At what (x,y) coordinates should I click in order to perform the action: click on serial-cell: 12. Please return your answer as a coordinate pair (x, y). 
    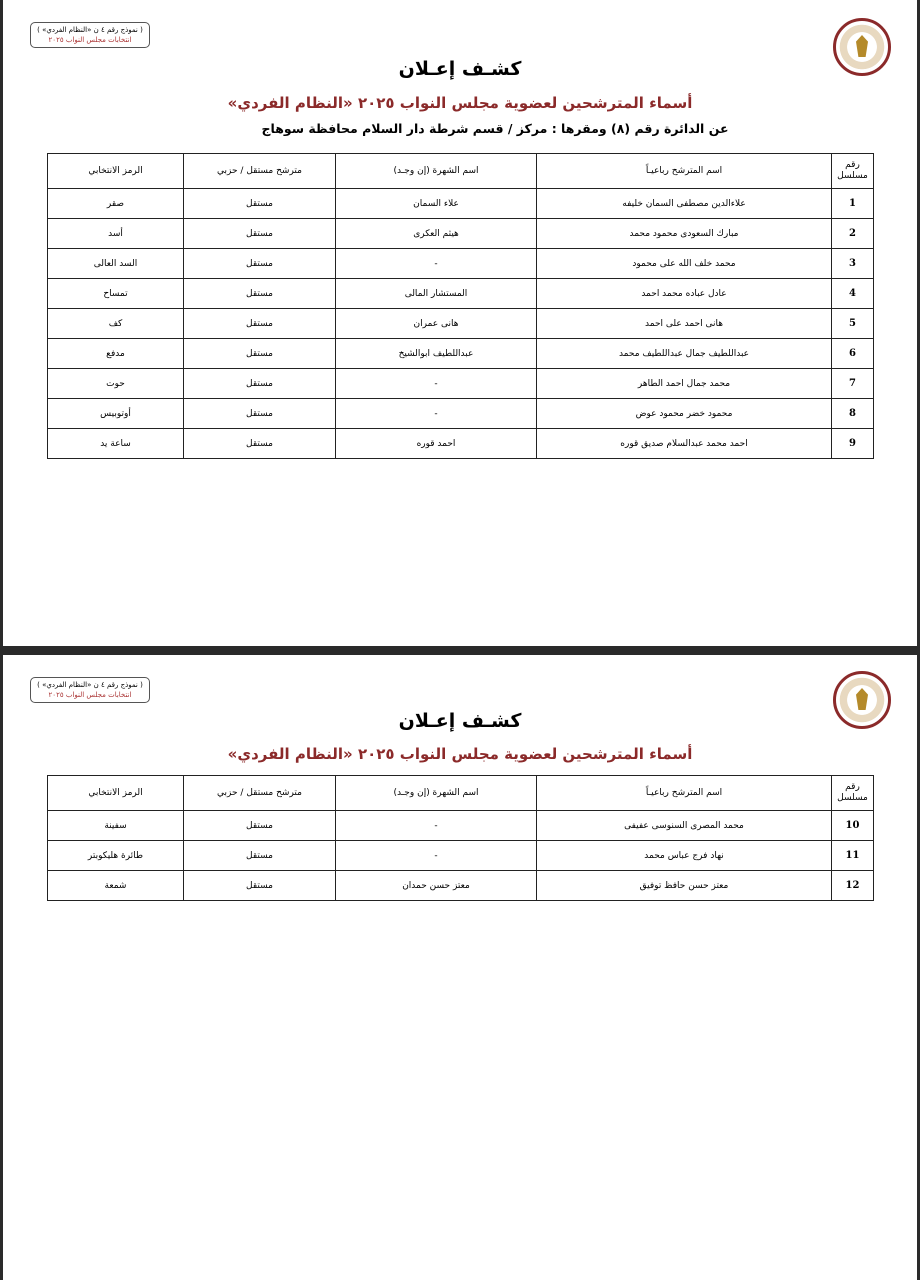
    Looking at the image, I should click on (852, 885).